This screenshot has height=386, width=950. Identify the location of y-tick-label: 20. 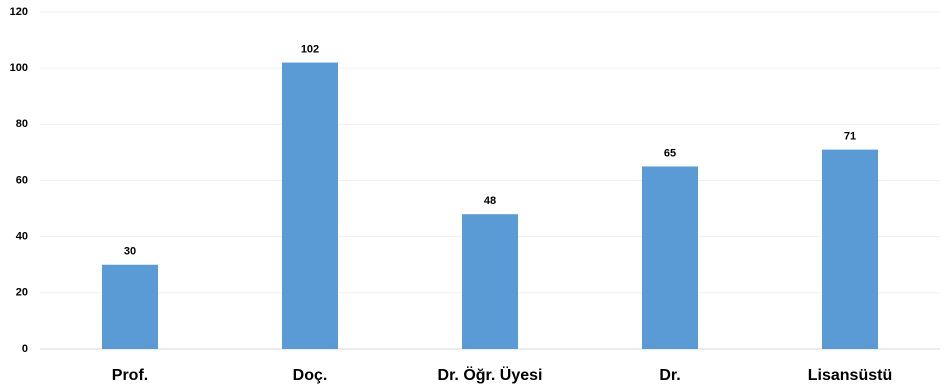
(22, 293).